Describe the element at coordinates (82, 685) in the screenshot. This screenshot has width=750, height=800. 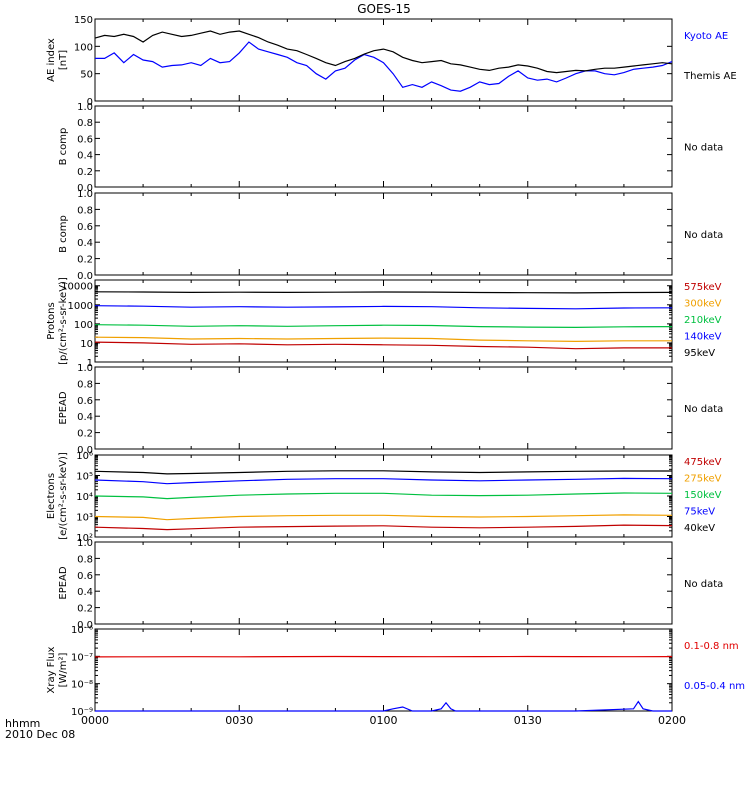
I see `y-tick-label: 10⁻⁸` at that location.